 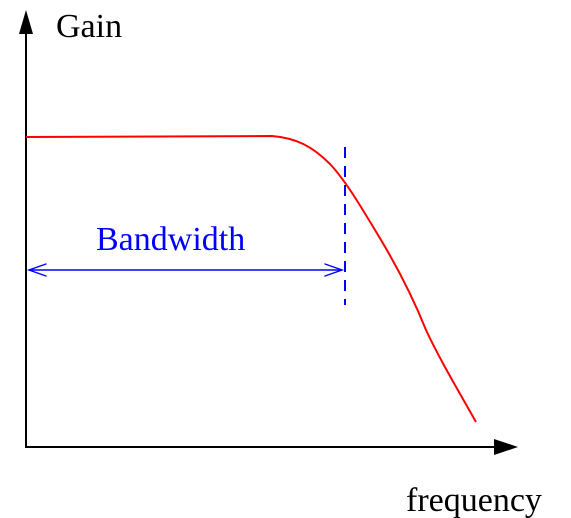 I want to click on bandwidth-double-arrow, so click(x=185, y=270).